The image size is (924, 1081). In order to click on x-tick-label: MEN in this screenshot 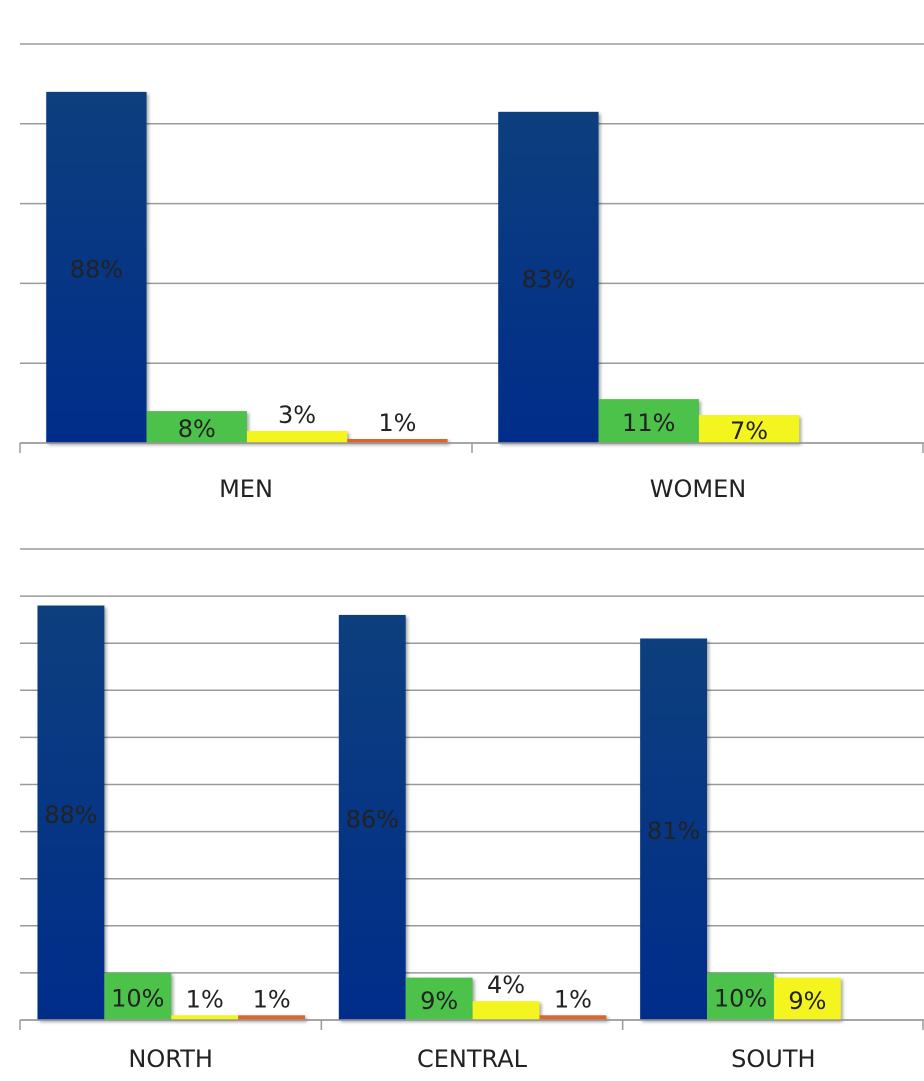, I will do `click(246, 489)`.